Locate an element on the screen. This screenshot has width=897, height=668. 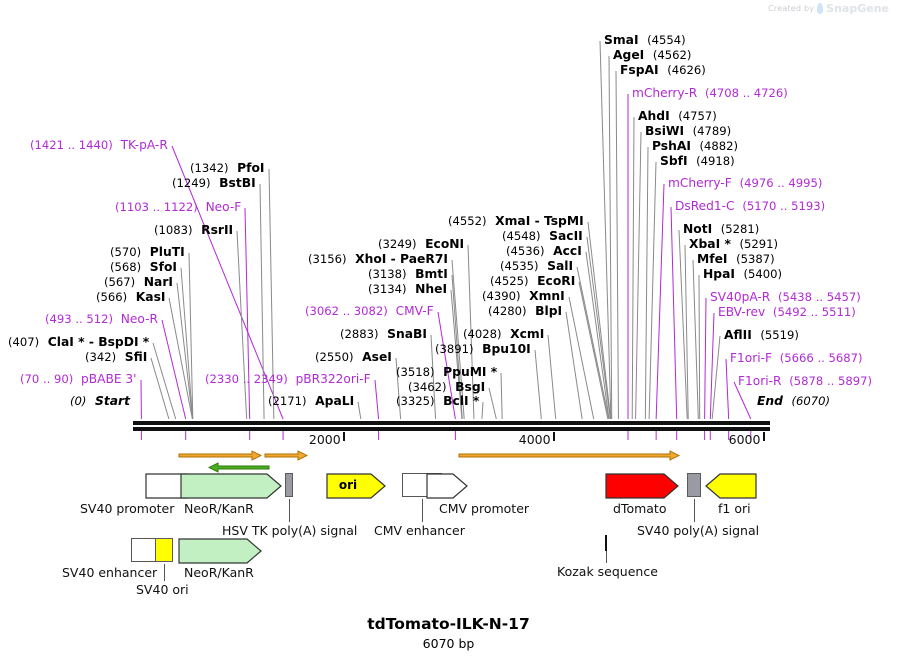
primer-label-pbr322ori-f: (2330 .. 2349) pBR322ori-F is located at coordinates (288, 379).